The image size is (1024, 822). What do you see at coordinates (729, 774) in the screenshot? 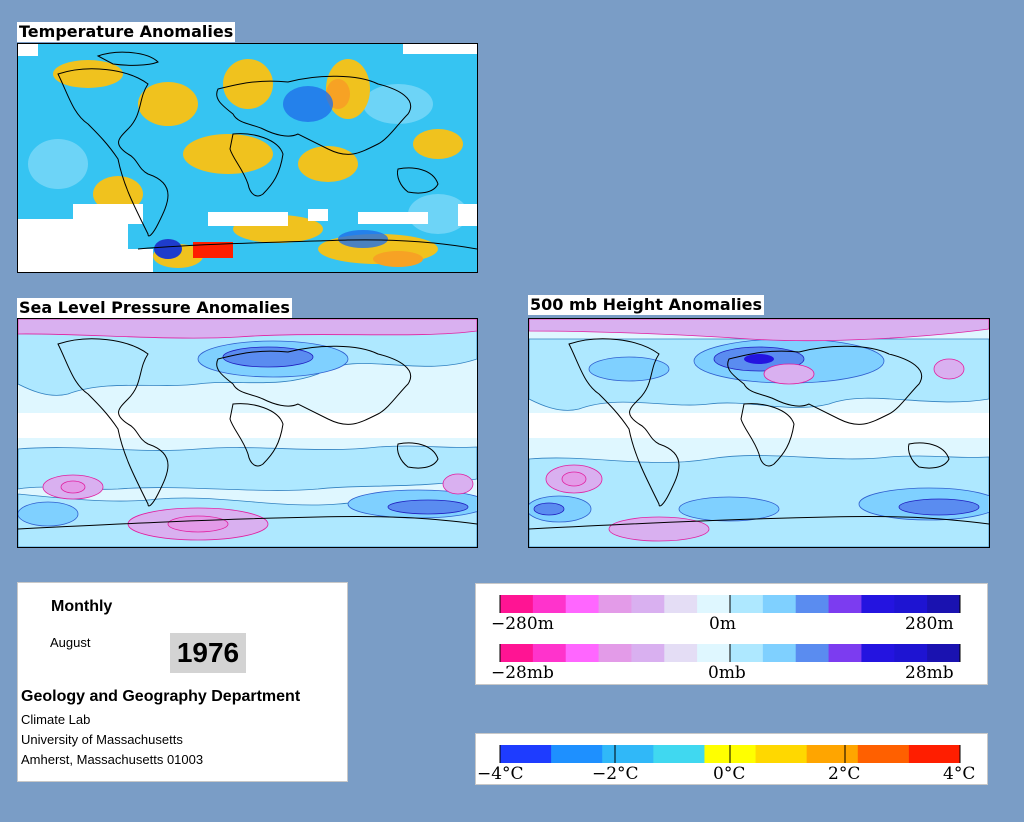
I see `temp-label-0: 0°C` at bounding box center [729, 774].